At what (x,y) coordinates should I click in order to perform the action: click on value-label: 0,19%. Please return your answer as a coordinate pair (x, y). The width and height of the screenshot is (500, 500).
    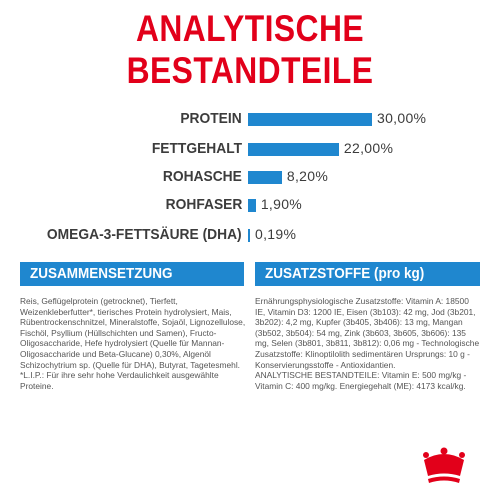
    Looking at the image, I should click on (276, 234).